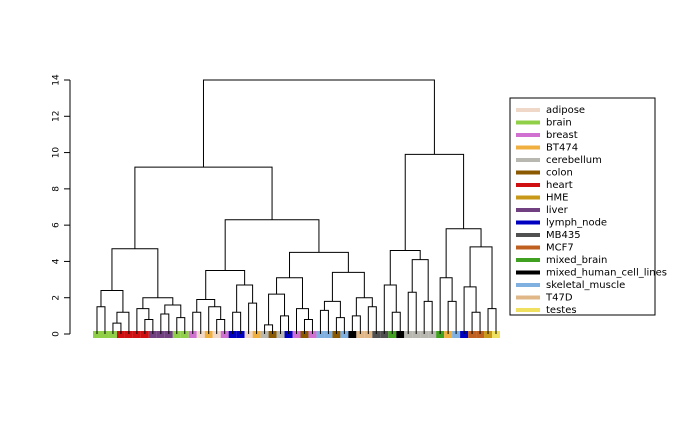 Image resolution: width=692 pixels, height=433 pixels. Describe the element at coordinates (585, 285) in the screenshot. I see `legend-label: skeletal_muscle` at that location.